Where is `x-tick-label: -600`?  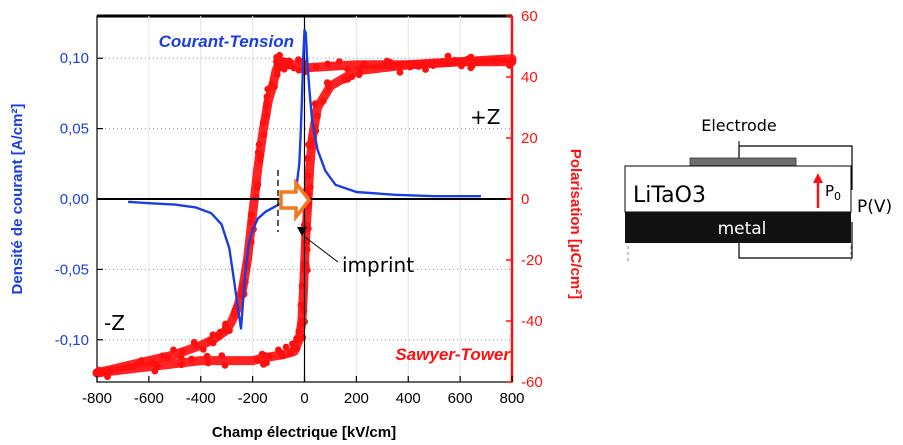 x-tick-label: -600 is located at coordinates (149, 398).